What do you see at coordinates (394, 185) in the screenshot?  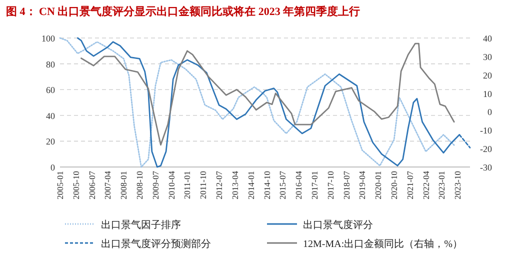 I see `x-tick-label: 2020-10` at bounding box center [394, 185].